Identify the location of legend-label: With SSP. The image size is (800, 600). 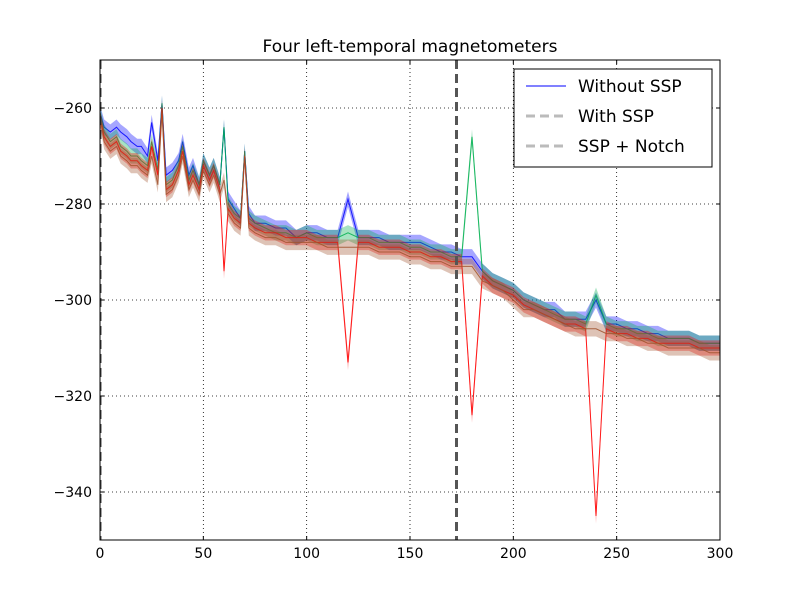
(616, 117).